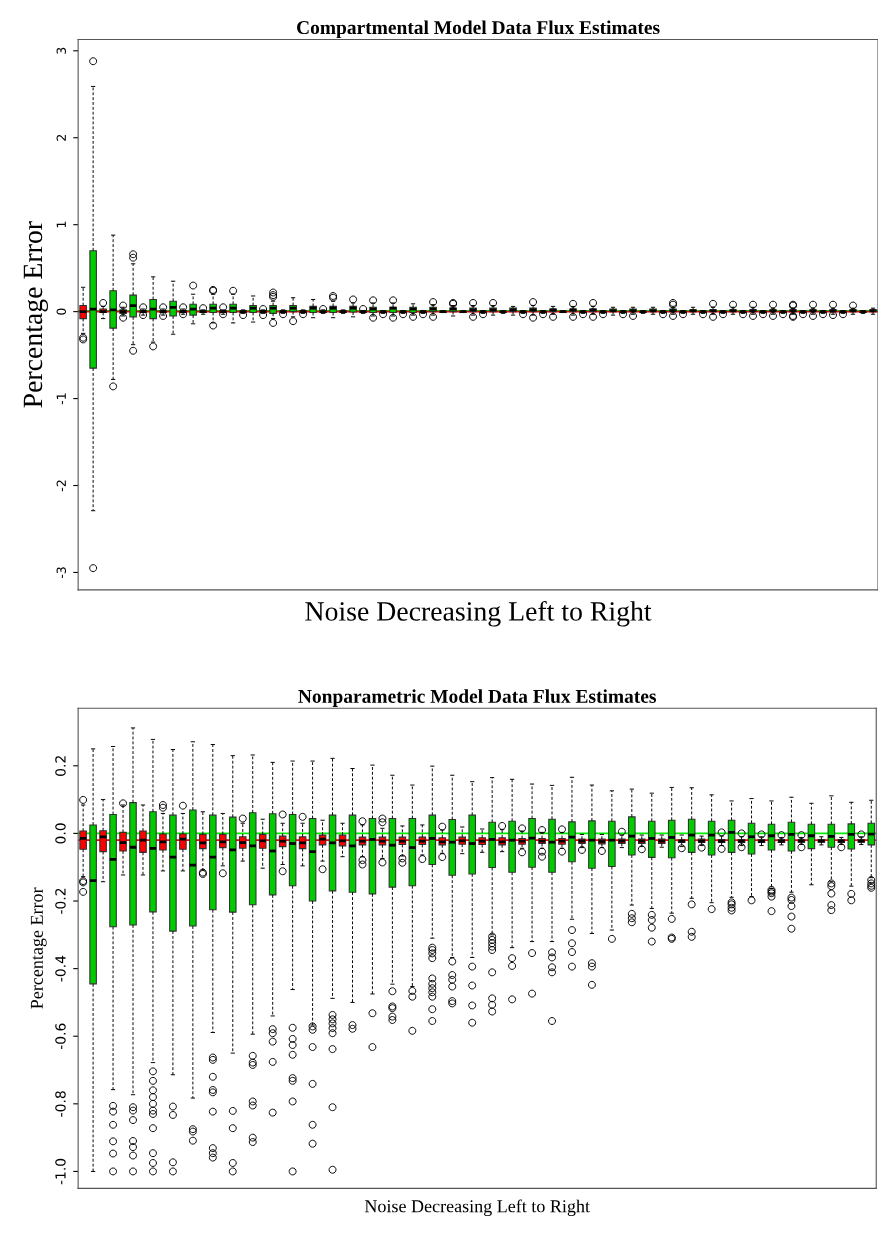  What do you see at coordinates (61, 138) in the screenshot?
I see `y-tick-label: 2` at bounding box center [61, 138].